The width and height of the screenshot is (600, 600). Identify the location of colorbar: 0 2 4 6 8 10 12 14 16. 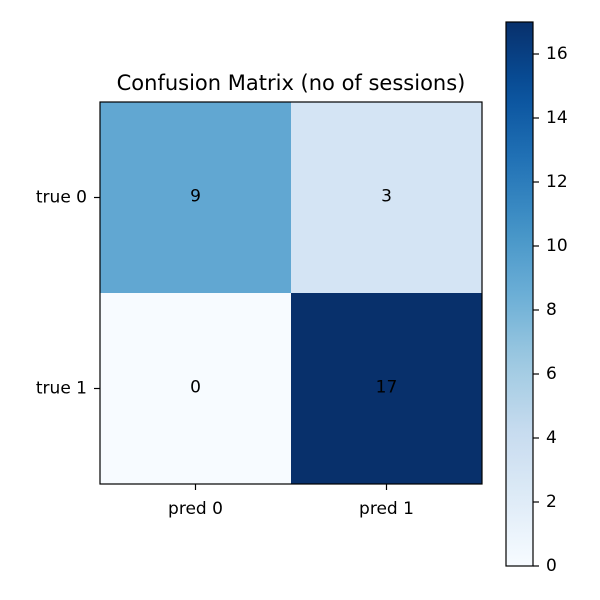
(536, 298).